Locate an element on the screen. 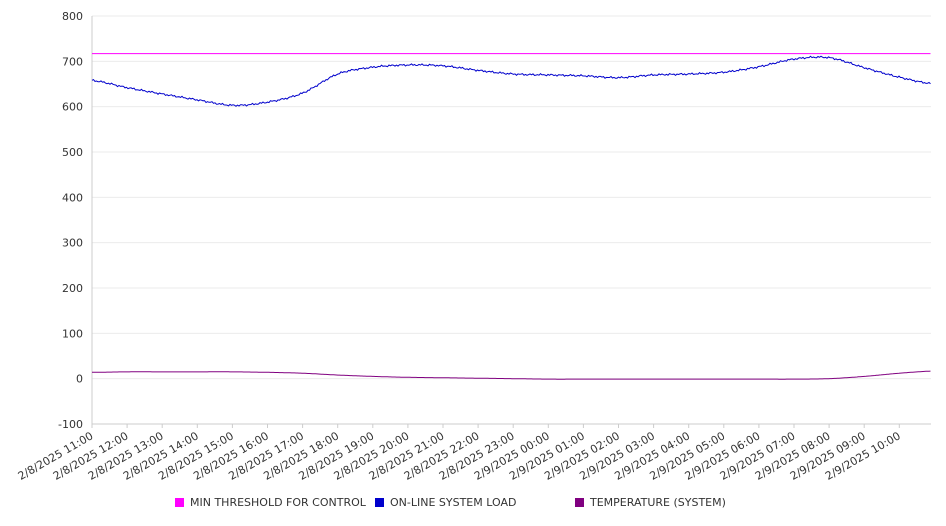 The height and width of the screenshot is (526, 946). legend-swatch-temperature is located at coordinates (579, 502).